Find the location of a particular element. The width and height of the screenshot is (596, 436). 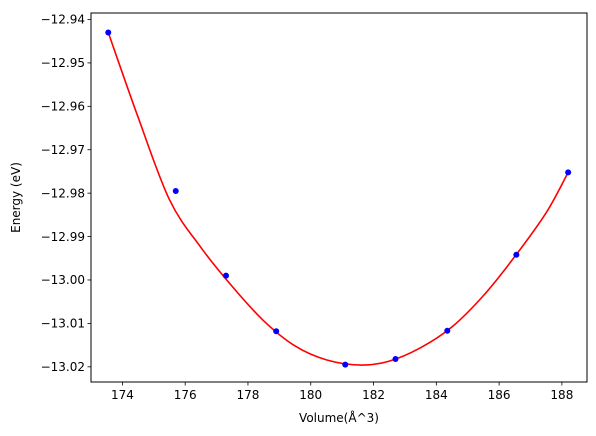

y-tick-label: −12.98 is located at coordinates (63, 193).